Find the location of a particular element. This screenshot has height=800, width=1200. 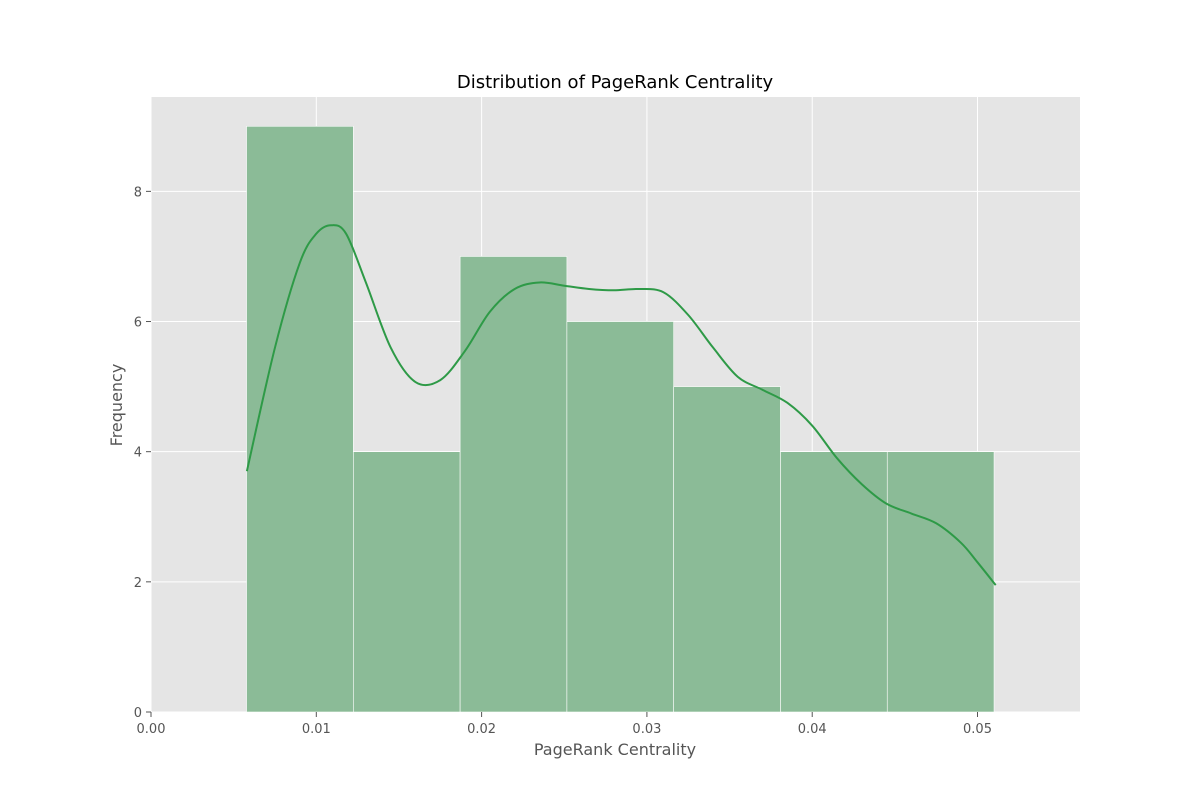

x-tick-label: 0.03 is located at coordinates (646, 729).